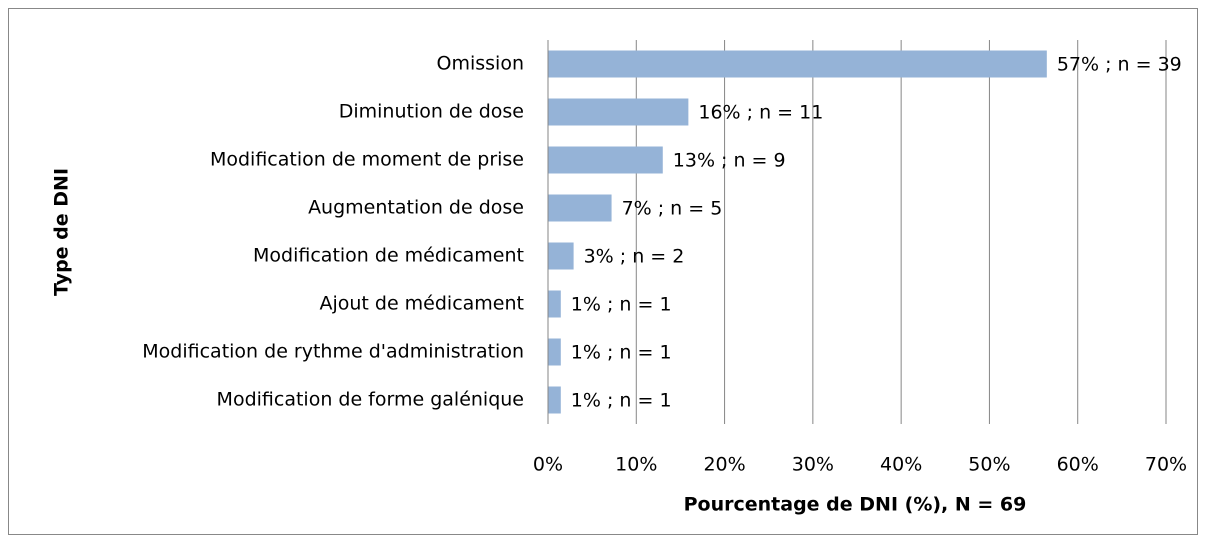 Image resolution: width=1206 pixels, height=543 pixels. Describe the element at coordinates (1119, 65) in the screenshot. I see `value-label: 57% ; n = 39` at that location.